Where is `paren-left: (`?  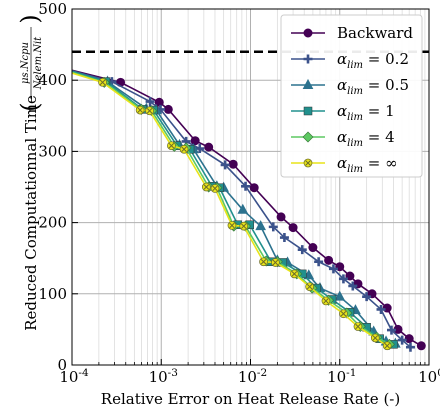
paren-left: ( is located at coordinates (30, 106).